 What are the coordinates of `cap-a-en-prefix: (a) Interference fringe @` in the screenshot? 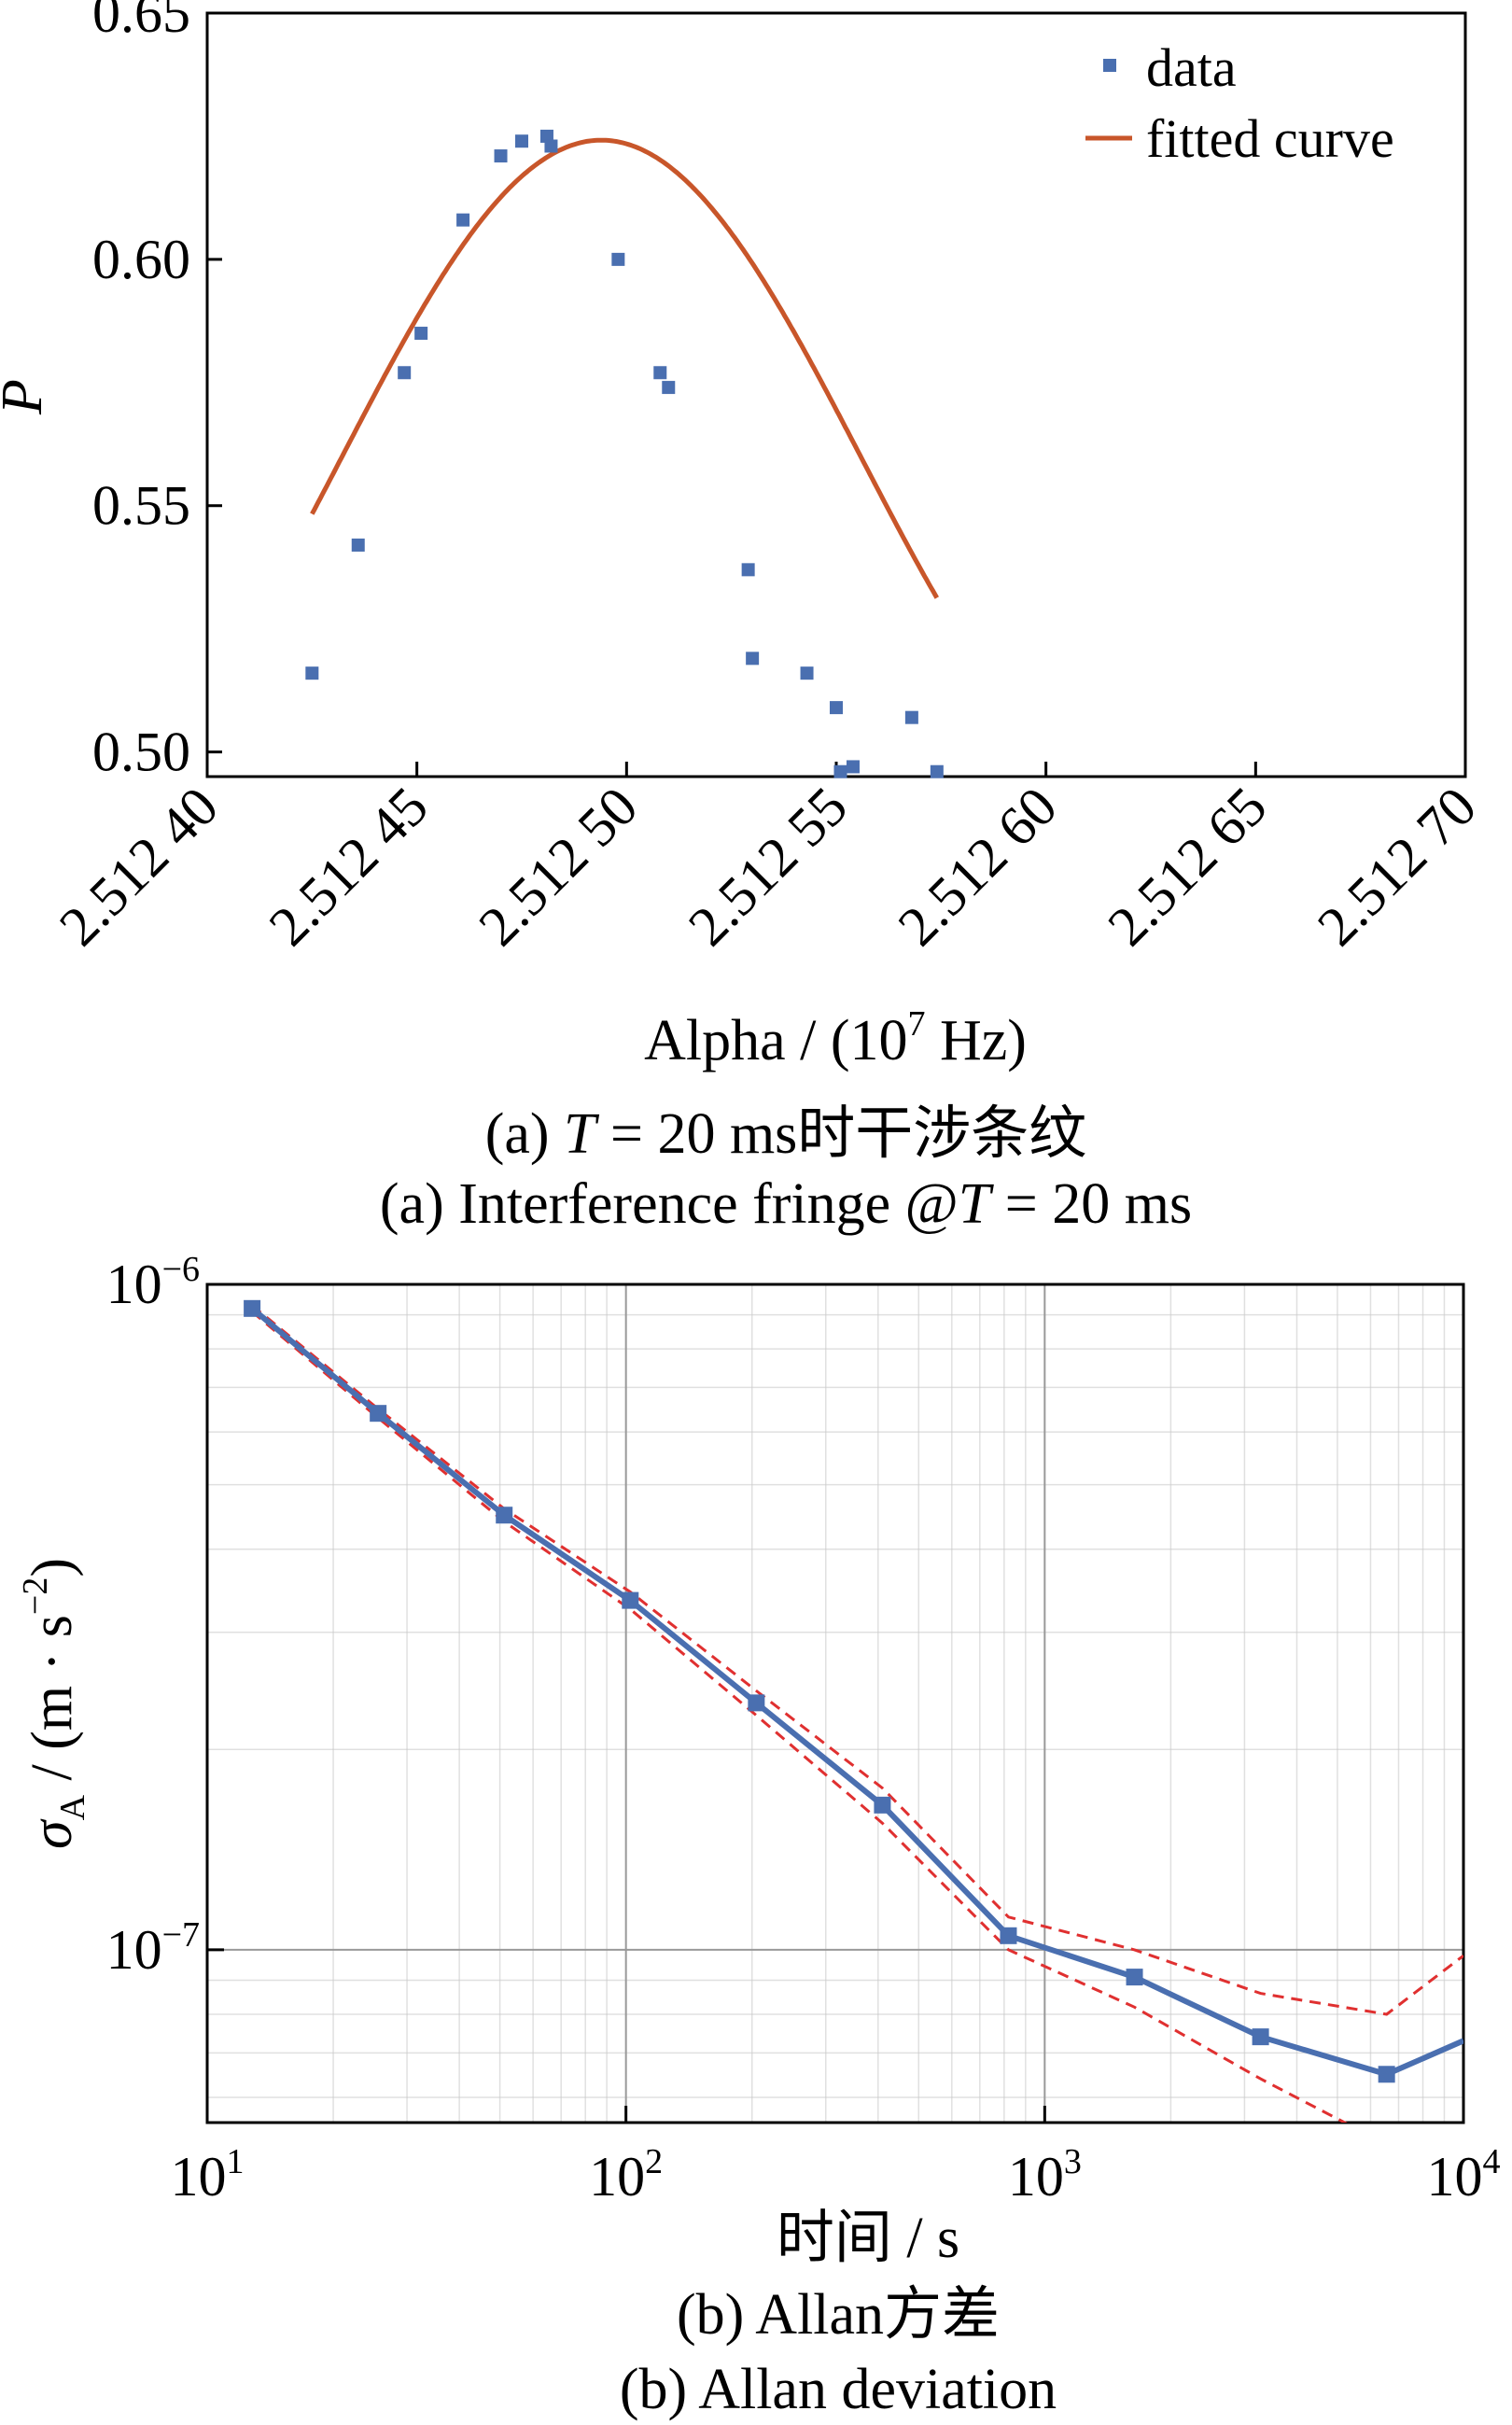 It's located at (669, 1204).